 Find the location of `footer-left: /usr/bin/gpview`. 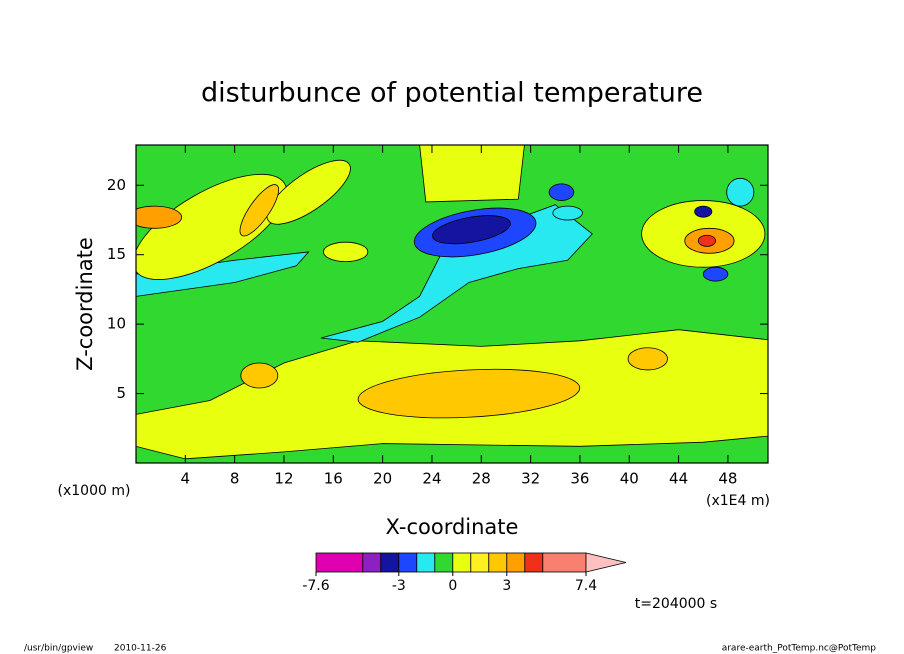

footer-left: /usr/bin/gpview is located at coordinates (58, 649).